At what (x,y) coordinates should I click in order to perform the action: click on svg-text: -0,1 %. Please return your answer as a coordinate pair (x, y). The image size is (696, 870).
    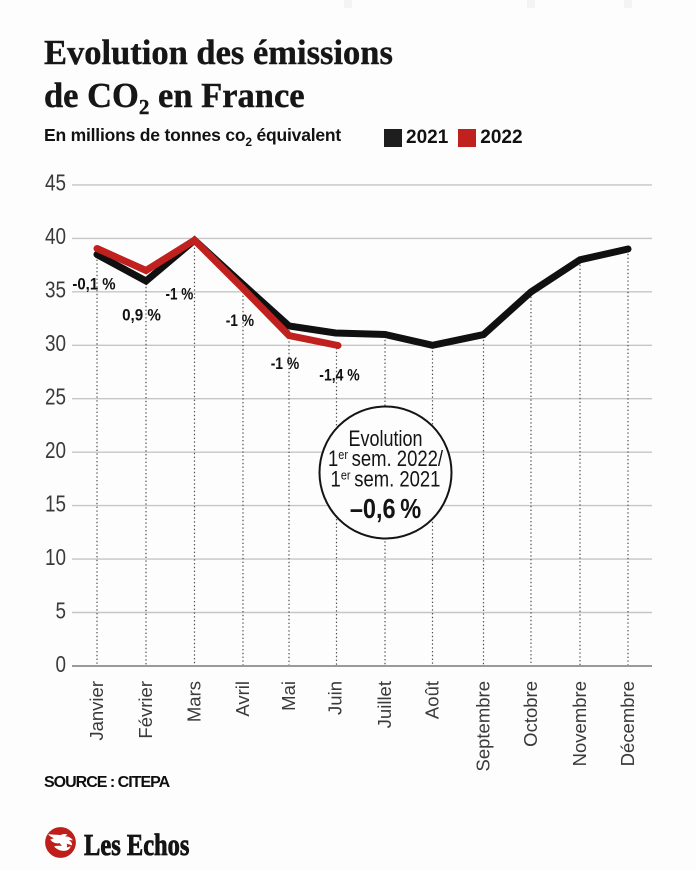
    Looking at the image, I should click on (93, 285).